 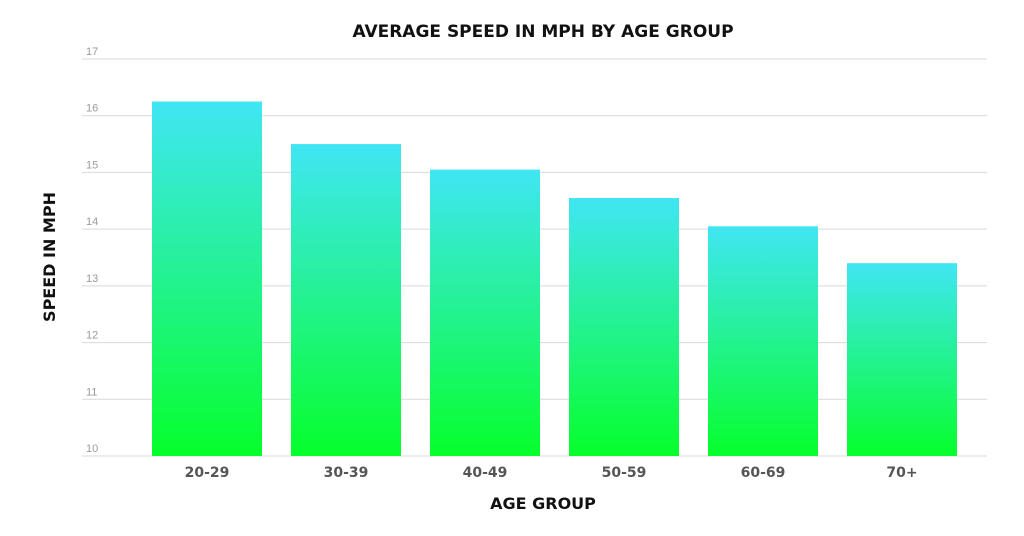 What do you see at coordinates (542, 32) in the screenshot?
I see `chart-title: AVERAGE SPEED IN MPH BY AGE GROUP` at bounding box center [542, 32].